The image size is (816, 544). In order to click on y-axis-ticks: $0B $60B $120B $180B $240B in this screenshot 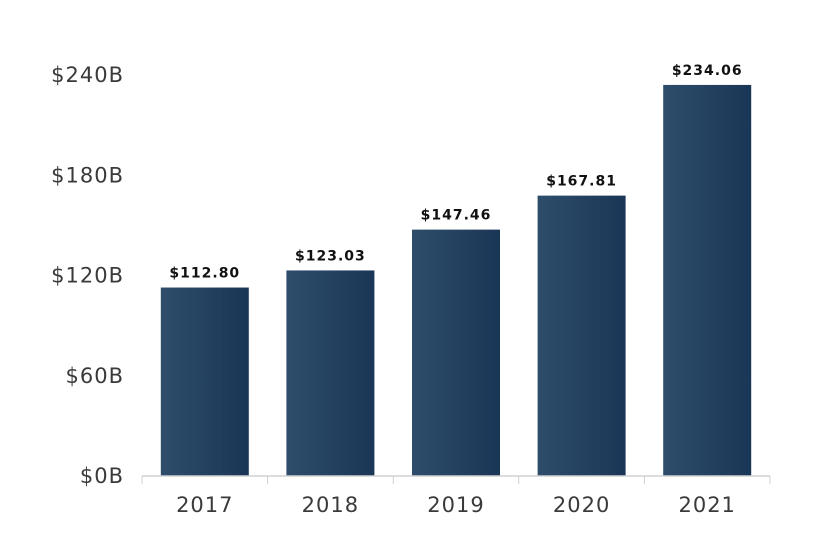, I will do `click(88, 275)`.